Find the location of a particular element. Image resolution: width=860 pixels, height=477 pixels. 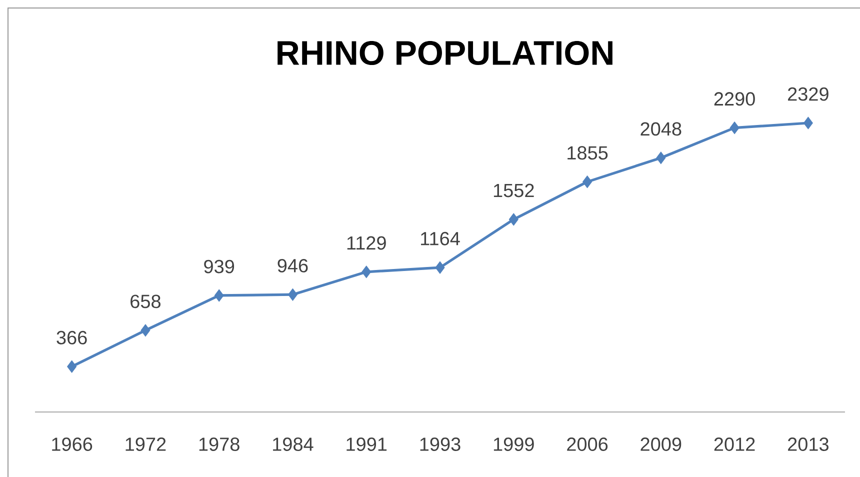

data-label: 2329 is located at coordinates (808, 94).